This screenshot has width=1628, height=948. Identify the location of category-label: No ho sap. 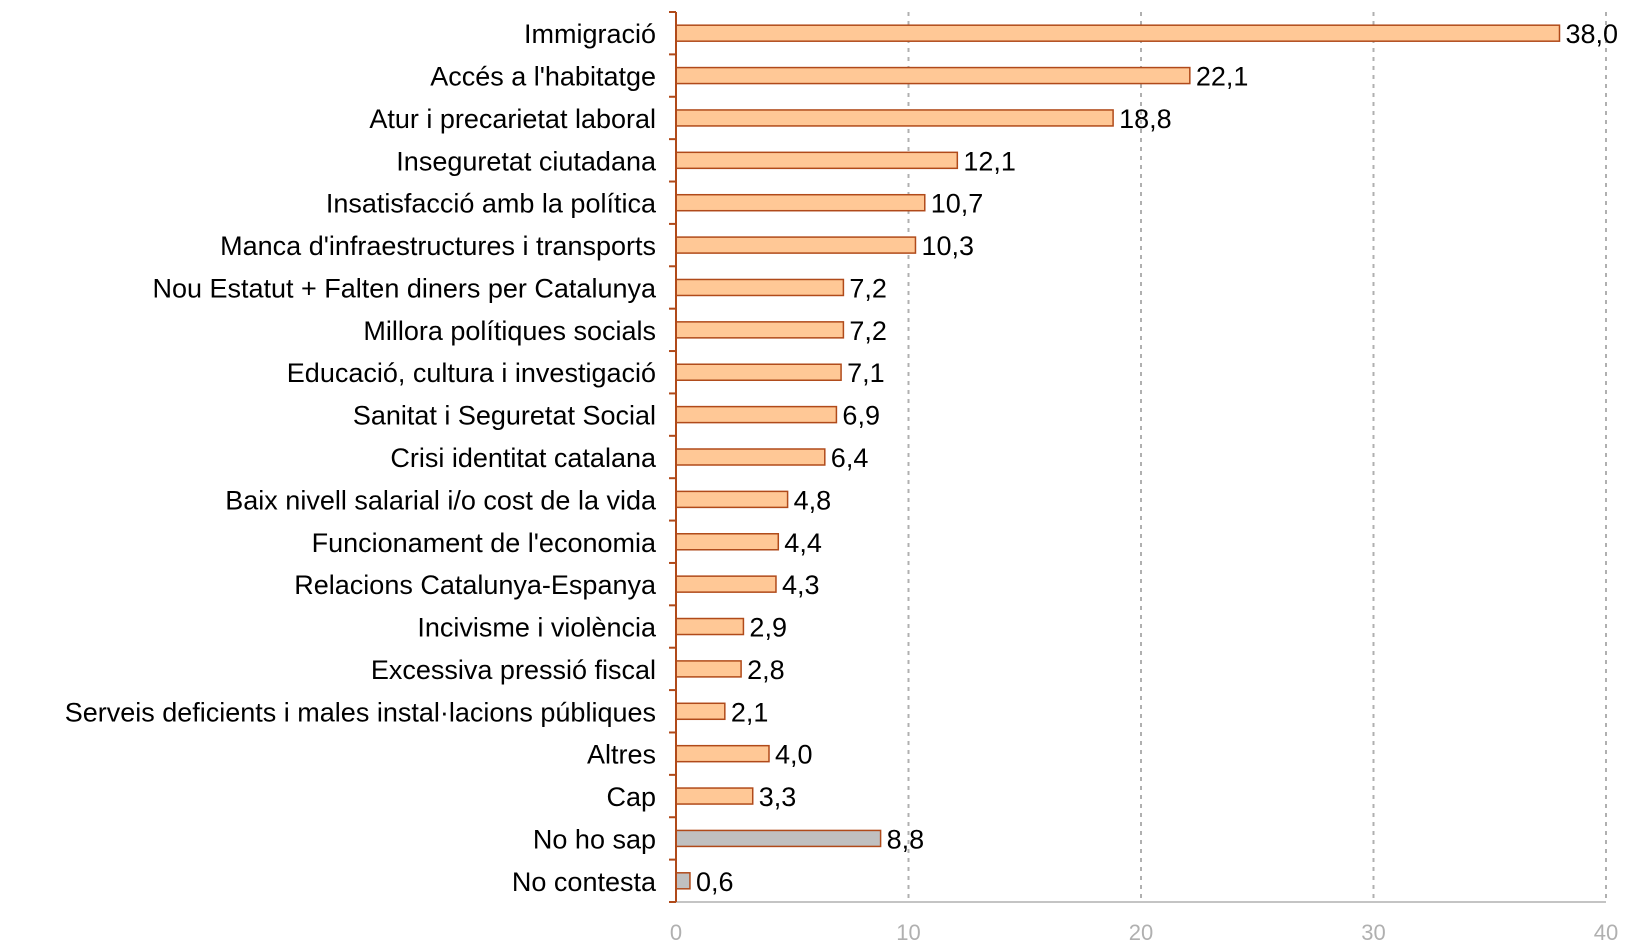
(594, 839).